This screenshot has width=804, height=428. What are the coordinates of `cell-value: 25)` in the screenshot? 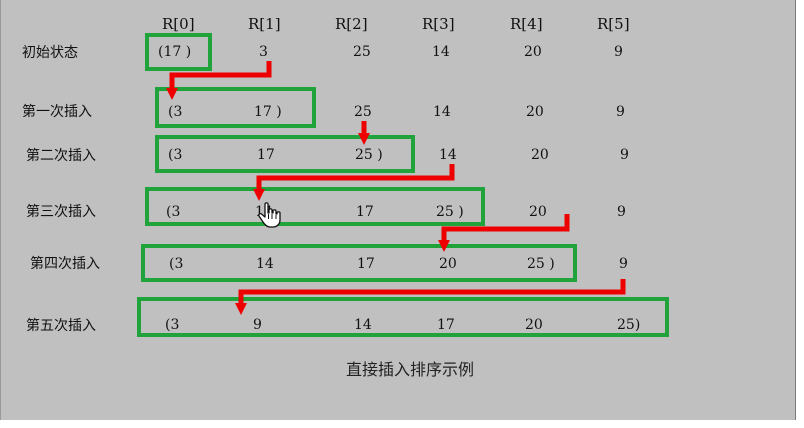 It's located at (628, 325).